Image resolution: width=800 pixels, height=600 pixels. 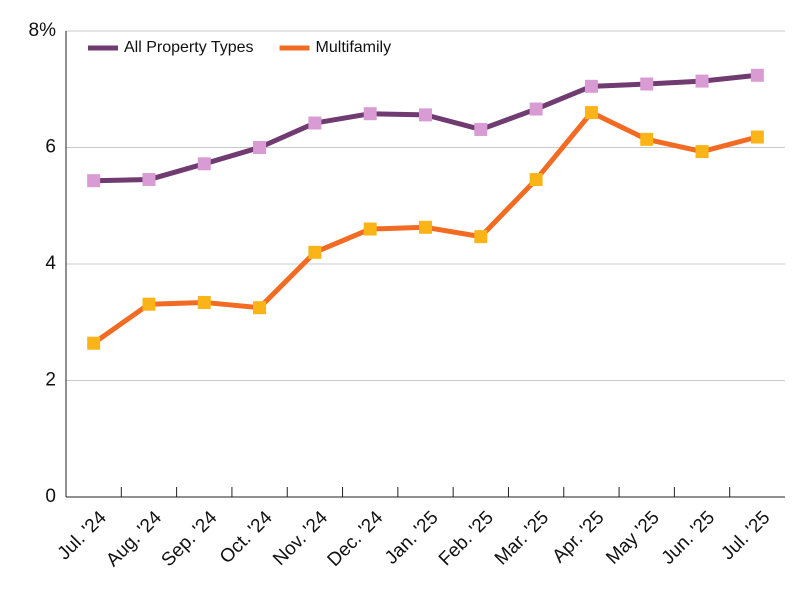 What do you see at coordinates (522, 538) in the screenshot?
I see `x-tick-label: Mar. '25` at bounding box center [522, 538].